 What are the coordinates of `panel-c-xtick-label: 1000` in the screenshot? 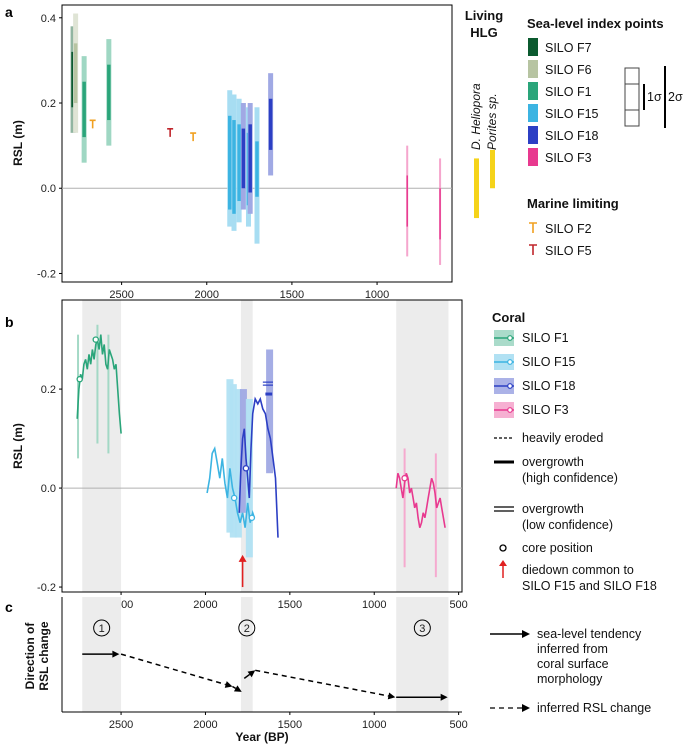 It's located at (374, 725).